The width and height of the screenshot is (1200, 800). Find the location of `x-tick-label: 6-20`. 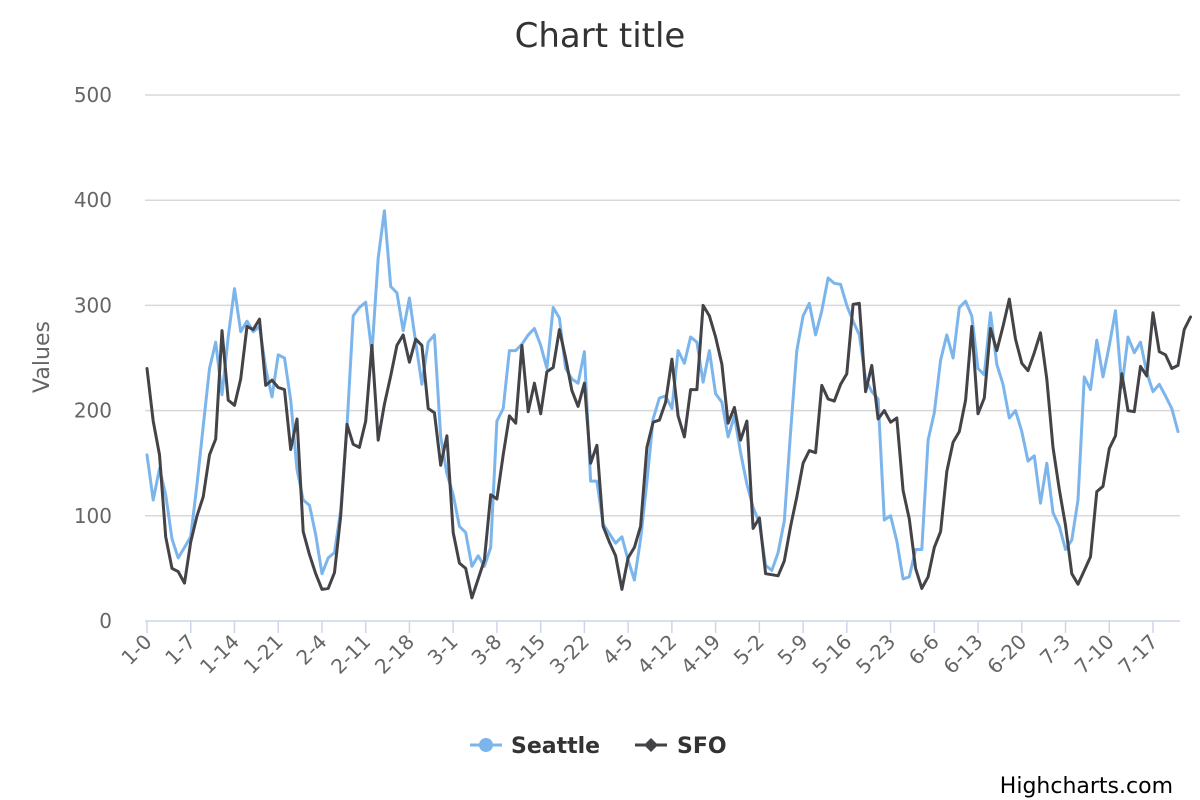

x-tick-label: 6-20 is located at coordinates (1006, 654).